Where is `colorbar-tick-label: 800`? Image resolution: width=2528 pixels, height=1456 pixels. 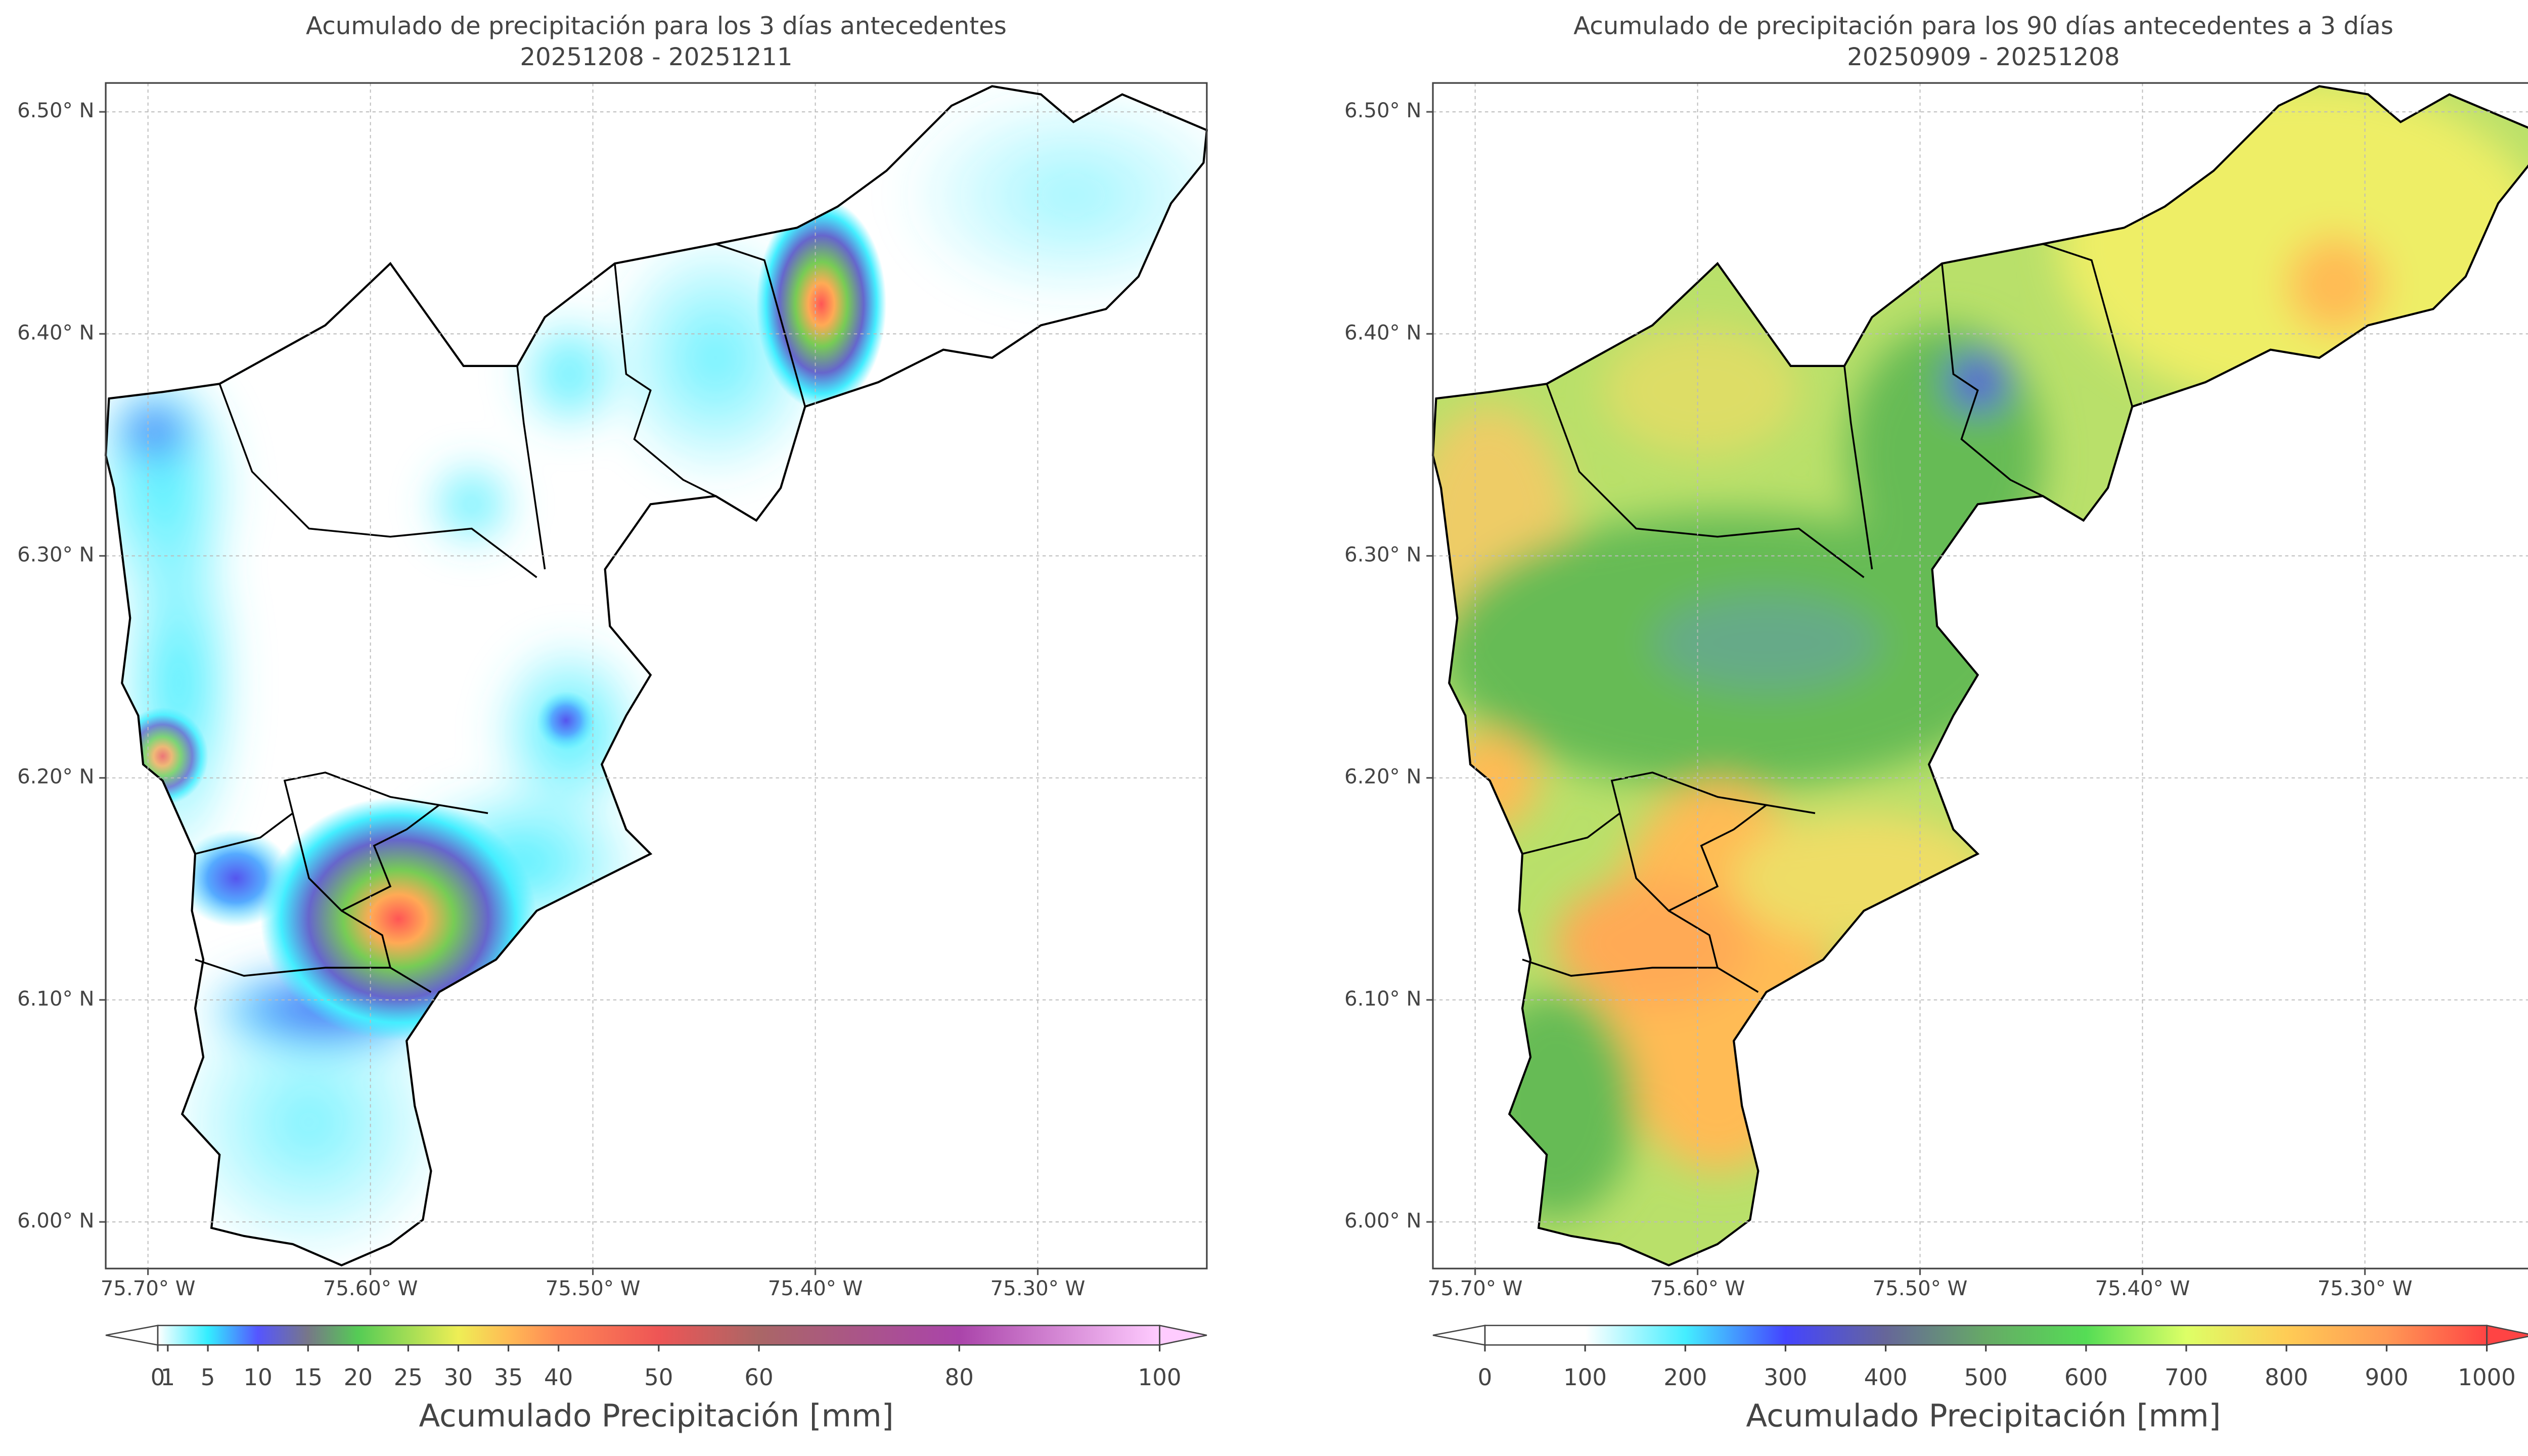
colorbar-tick-label: 800 is located at coordinates (2287, 1377).